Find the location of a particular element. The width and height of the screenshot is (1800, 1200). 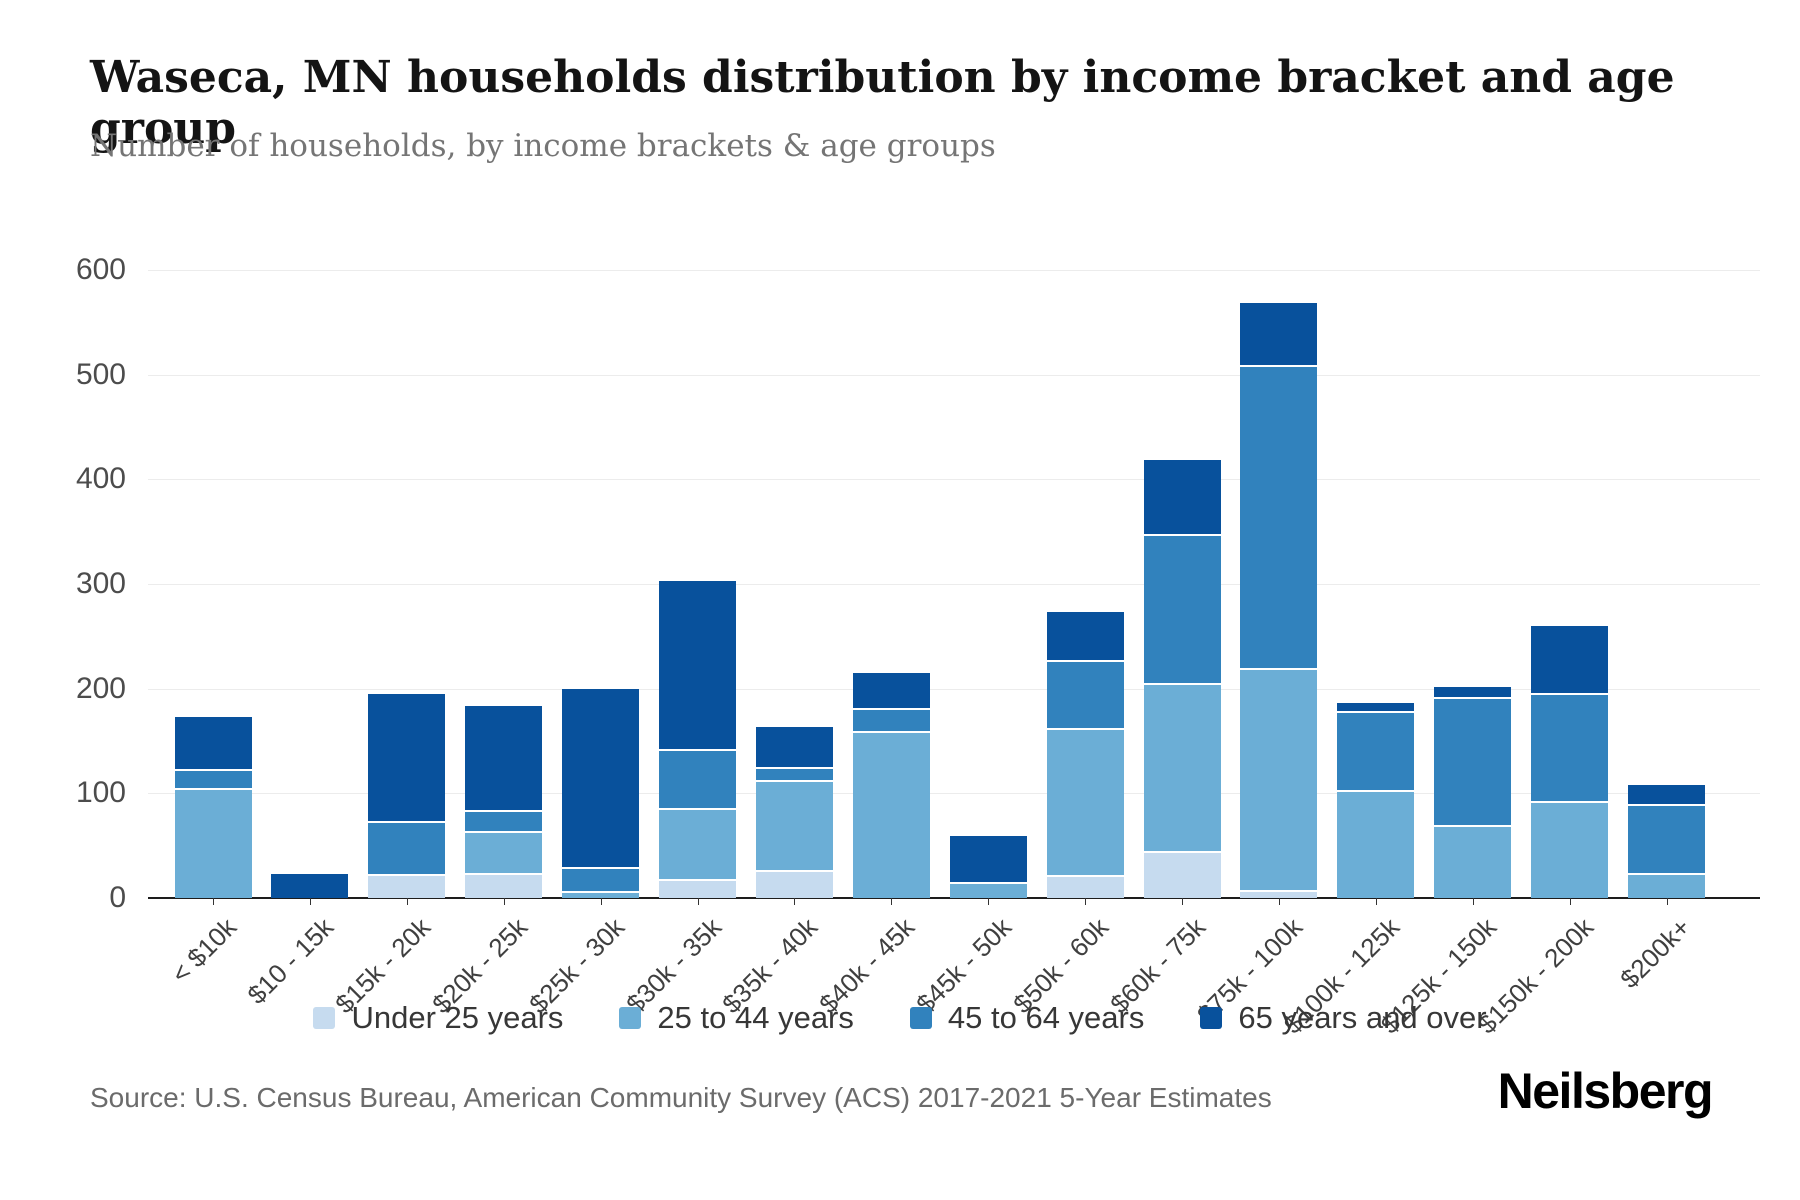

legend-label: 45 to 64 years is located at coordinates (1046, 1017).